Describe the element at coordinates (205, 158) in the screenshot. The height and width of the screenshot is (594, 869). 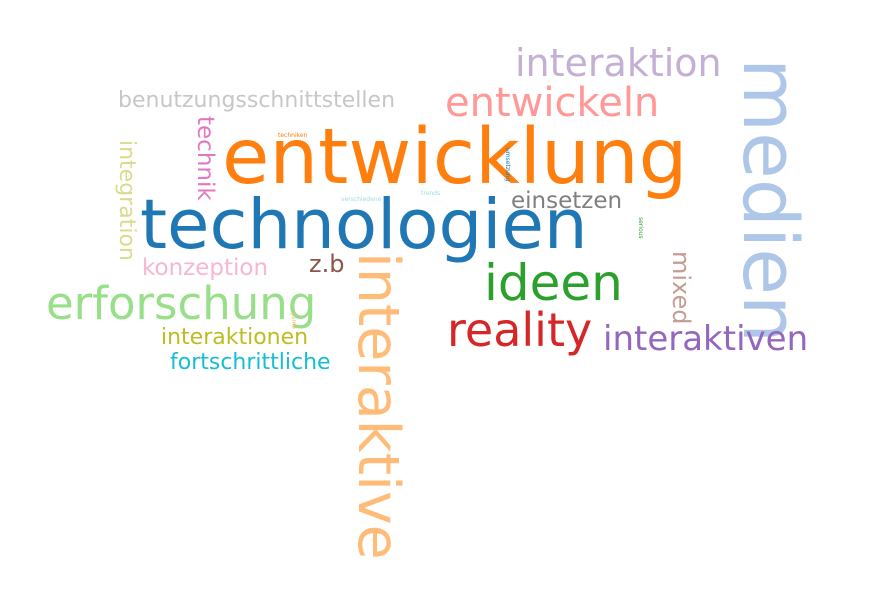
I see `word-technik: technik` at that location.